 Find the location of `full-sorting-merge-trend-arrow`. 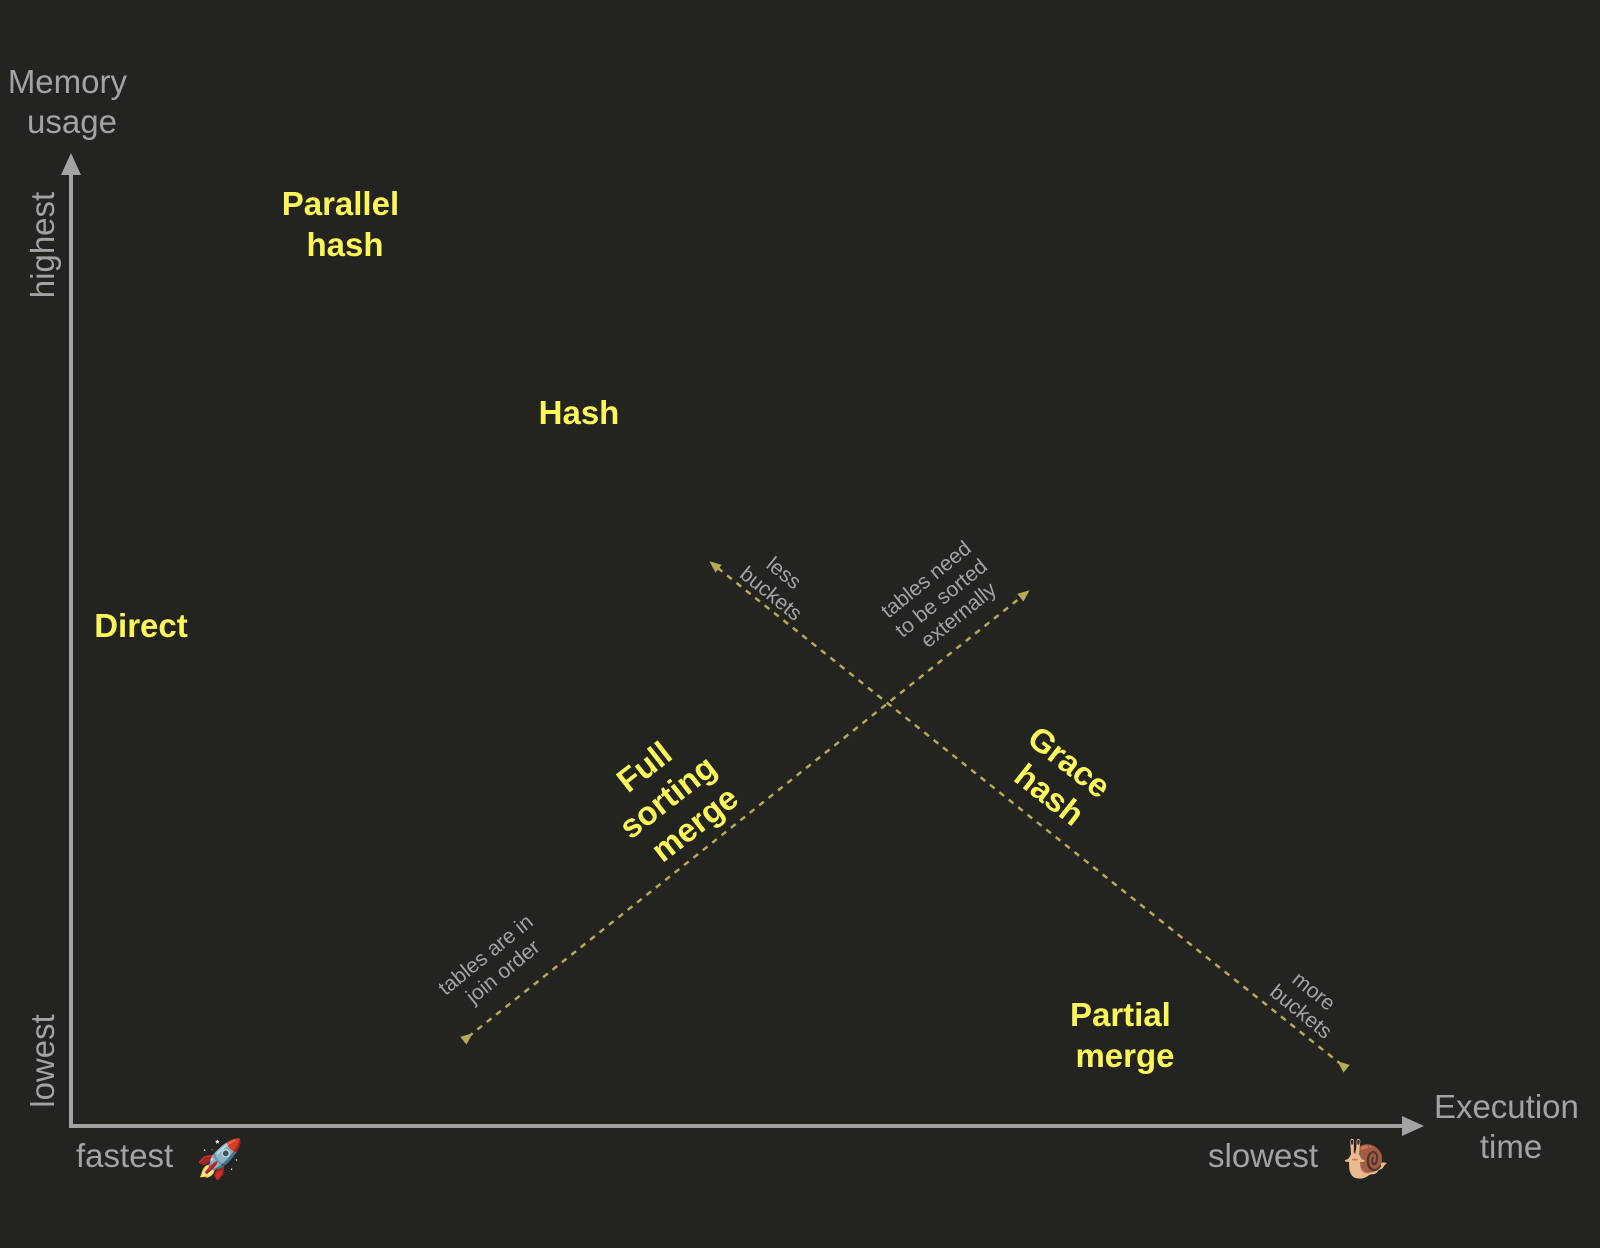

full-sorting-merge-trend-arrow is located at coordinates (745, 817).